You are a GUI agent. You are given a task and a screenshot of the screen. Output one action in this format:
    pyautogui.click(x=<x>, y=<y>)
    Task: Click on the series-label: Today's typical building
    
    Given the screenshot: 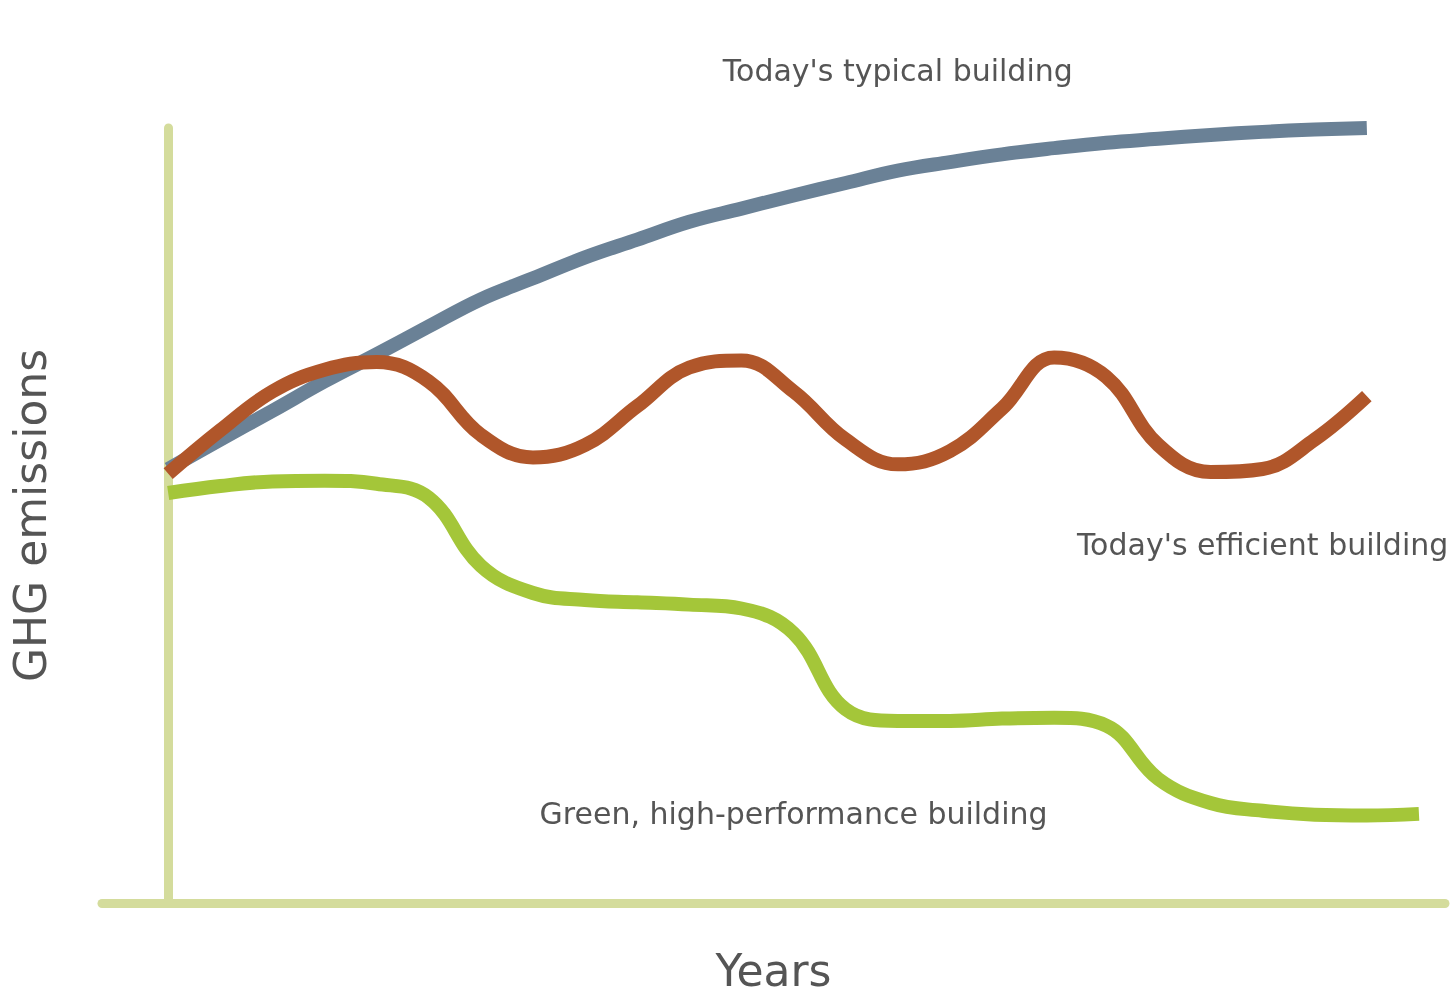 What is the action you would take?
    pyautogui.click(x=897, y=71)
    